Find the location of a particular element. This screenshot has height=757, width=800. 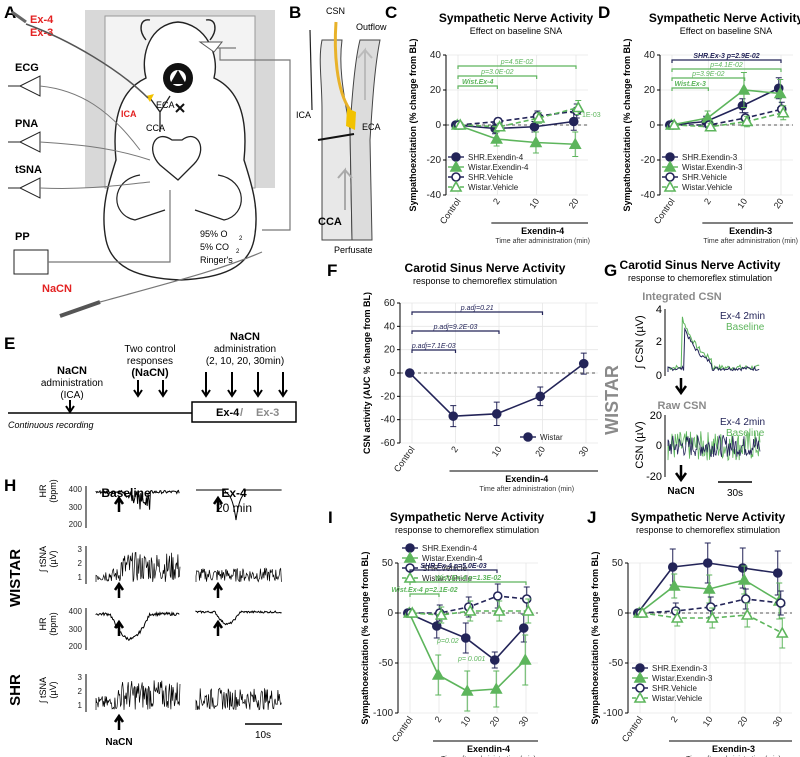

h-sna-tick-2-s: 2 is located at coordinates (80, 691).